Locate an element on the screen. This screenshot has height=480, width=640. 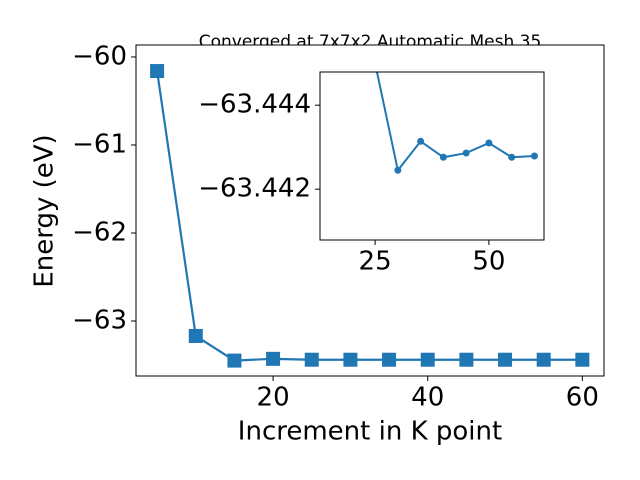
series-line is located at coordinates (455, 122).